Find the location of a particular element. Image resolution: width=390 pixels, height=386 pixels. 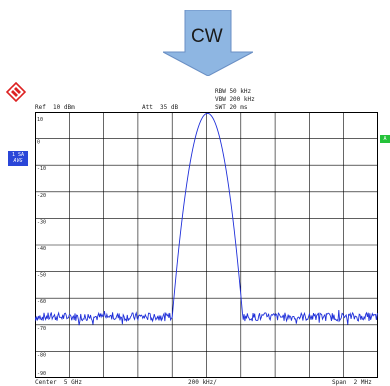

ref-level-readout: Ref 10 dBm is located at coordinates (55, 107).